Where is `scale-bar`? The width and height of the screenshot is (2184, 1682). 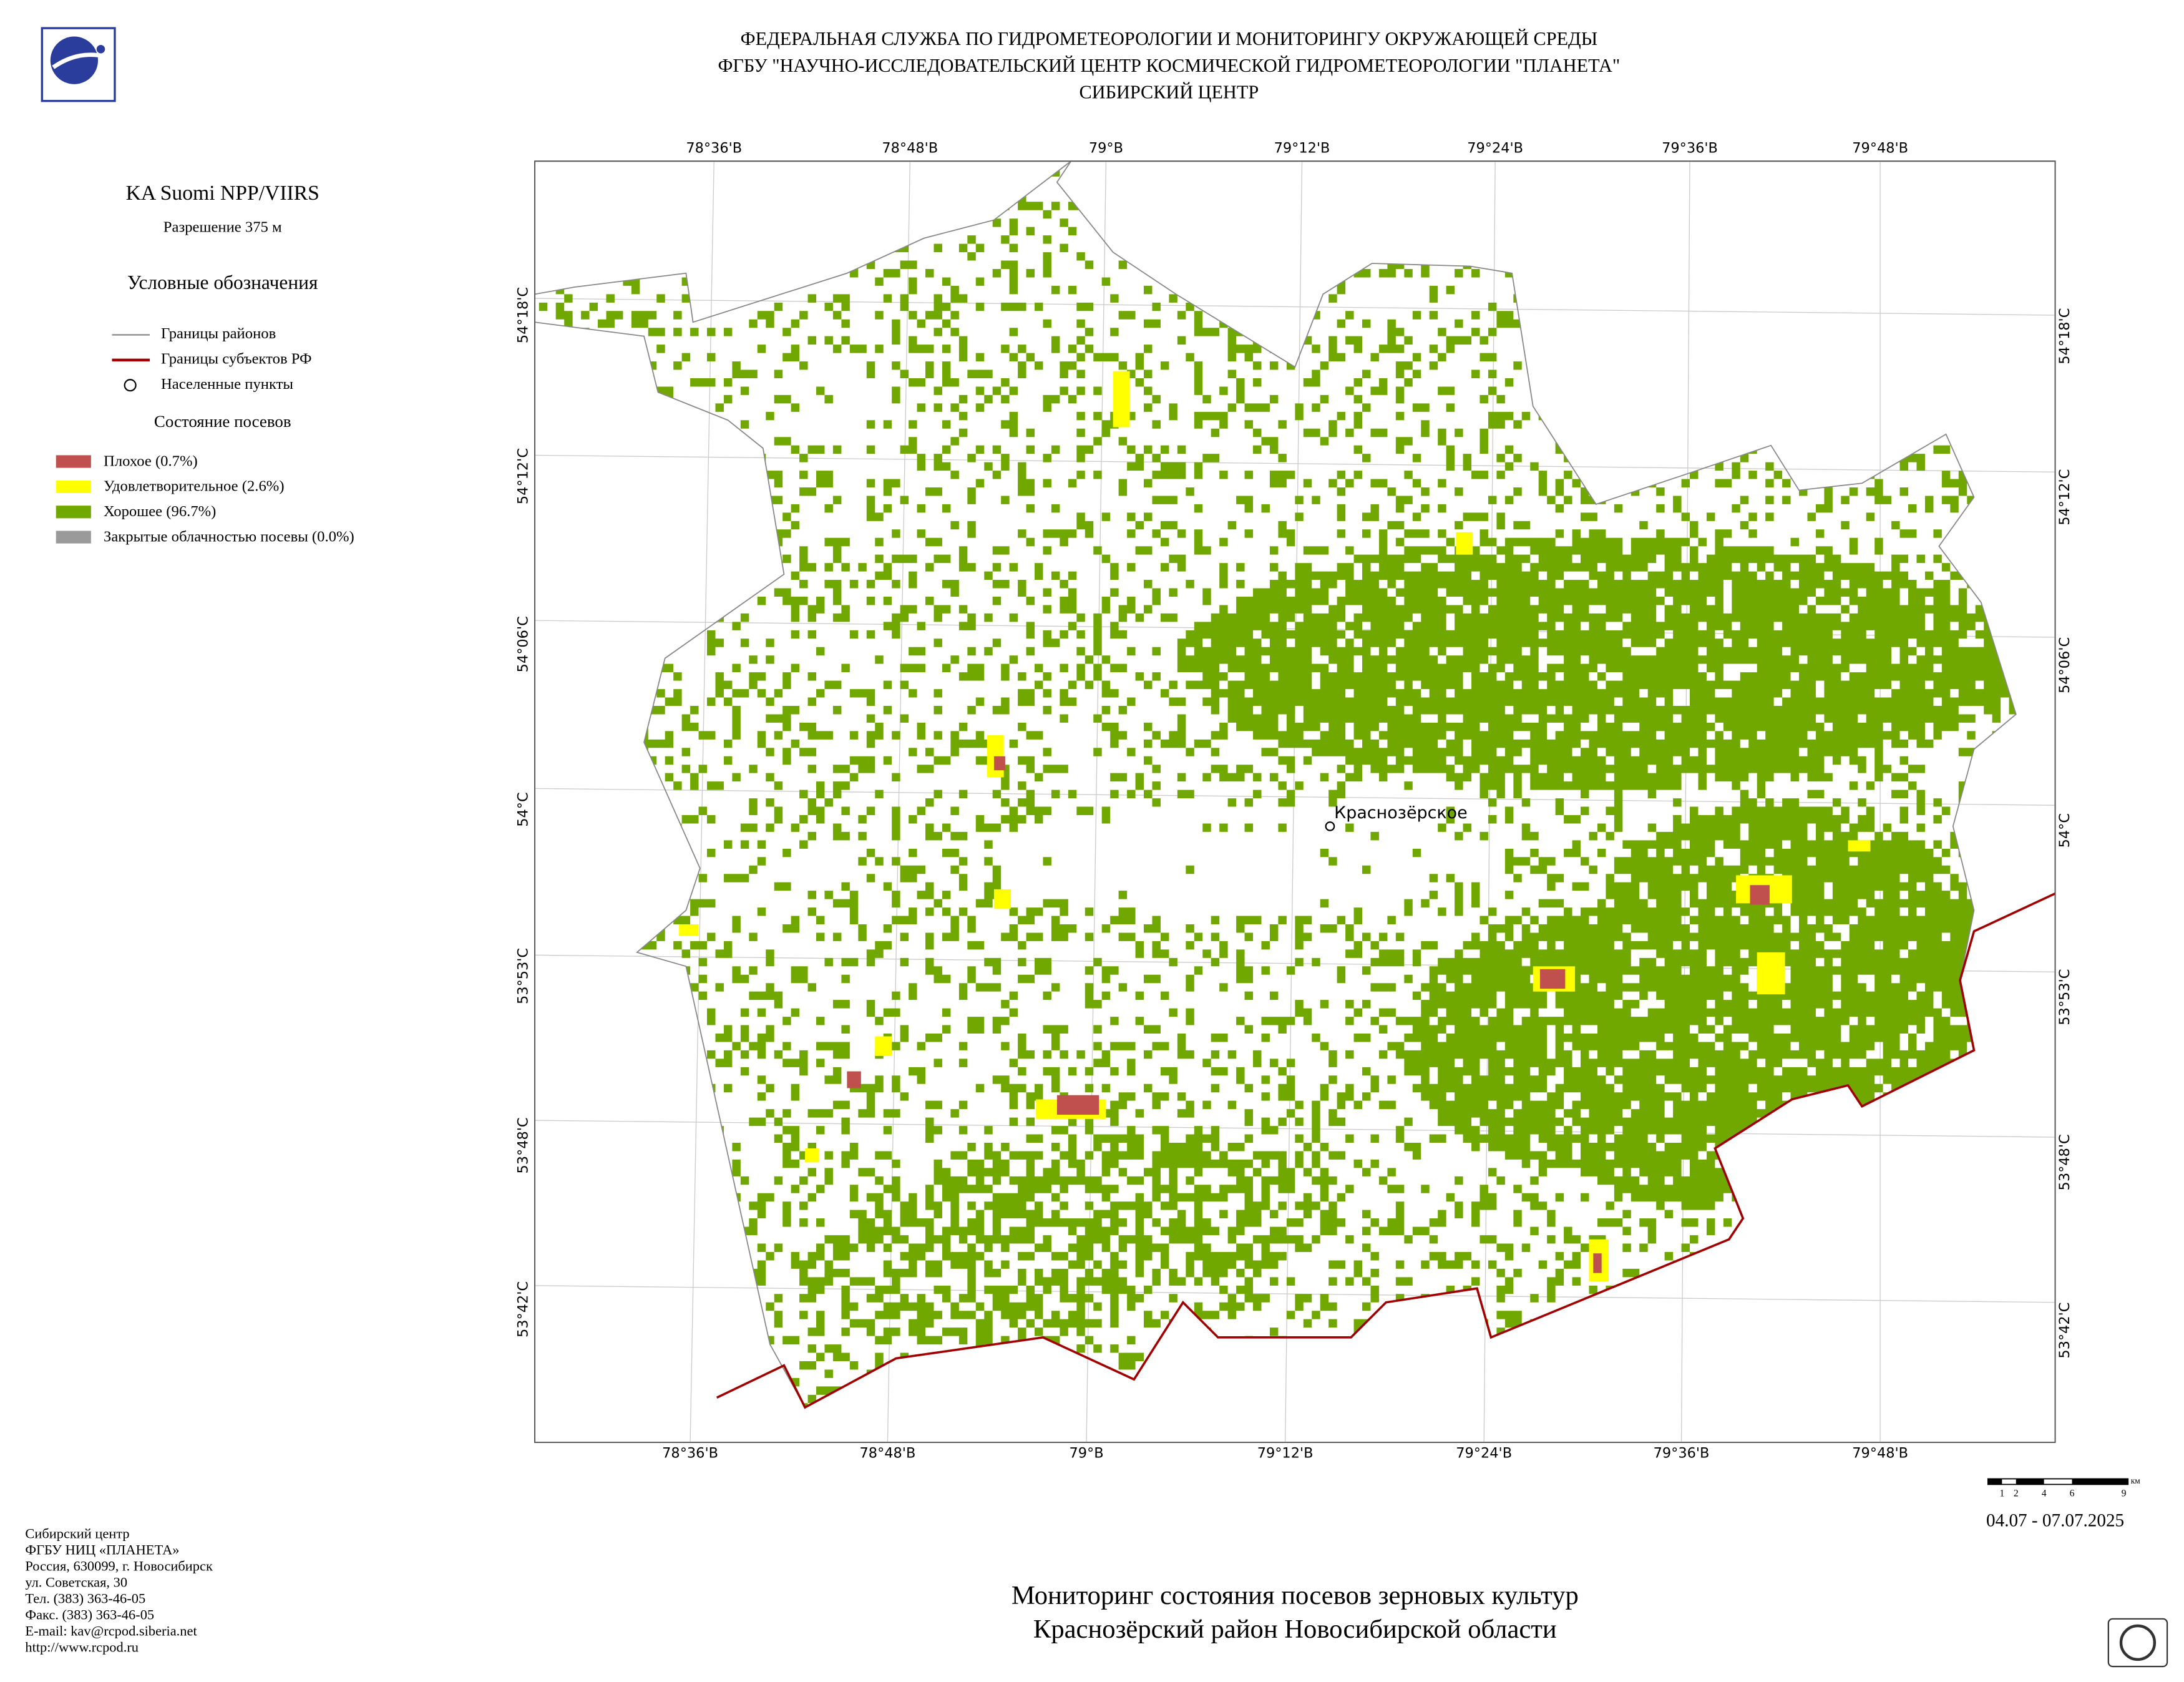 scale-bar is located at coordinates (2058, 1481).